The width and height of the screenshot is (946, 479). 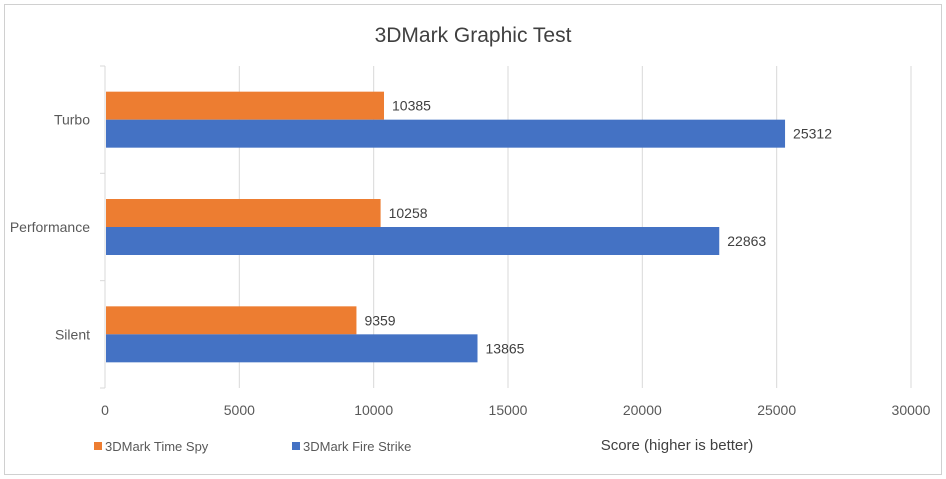 I want to click on legend-label: 3DMark Time Spy, so click(x=157, y=446).